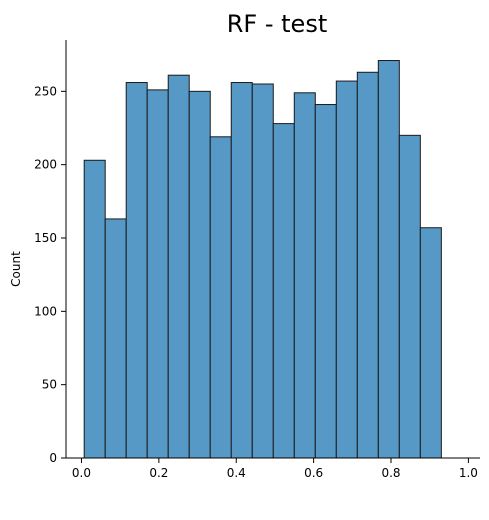  Describe the element at coordinates (45, 91) in the screenshot. I see `y-tick-label: 250` at that location.